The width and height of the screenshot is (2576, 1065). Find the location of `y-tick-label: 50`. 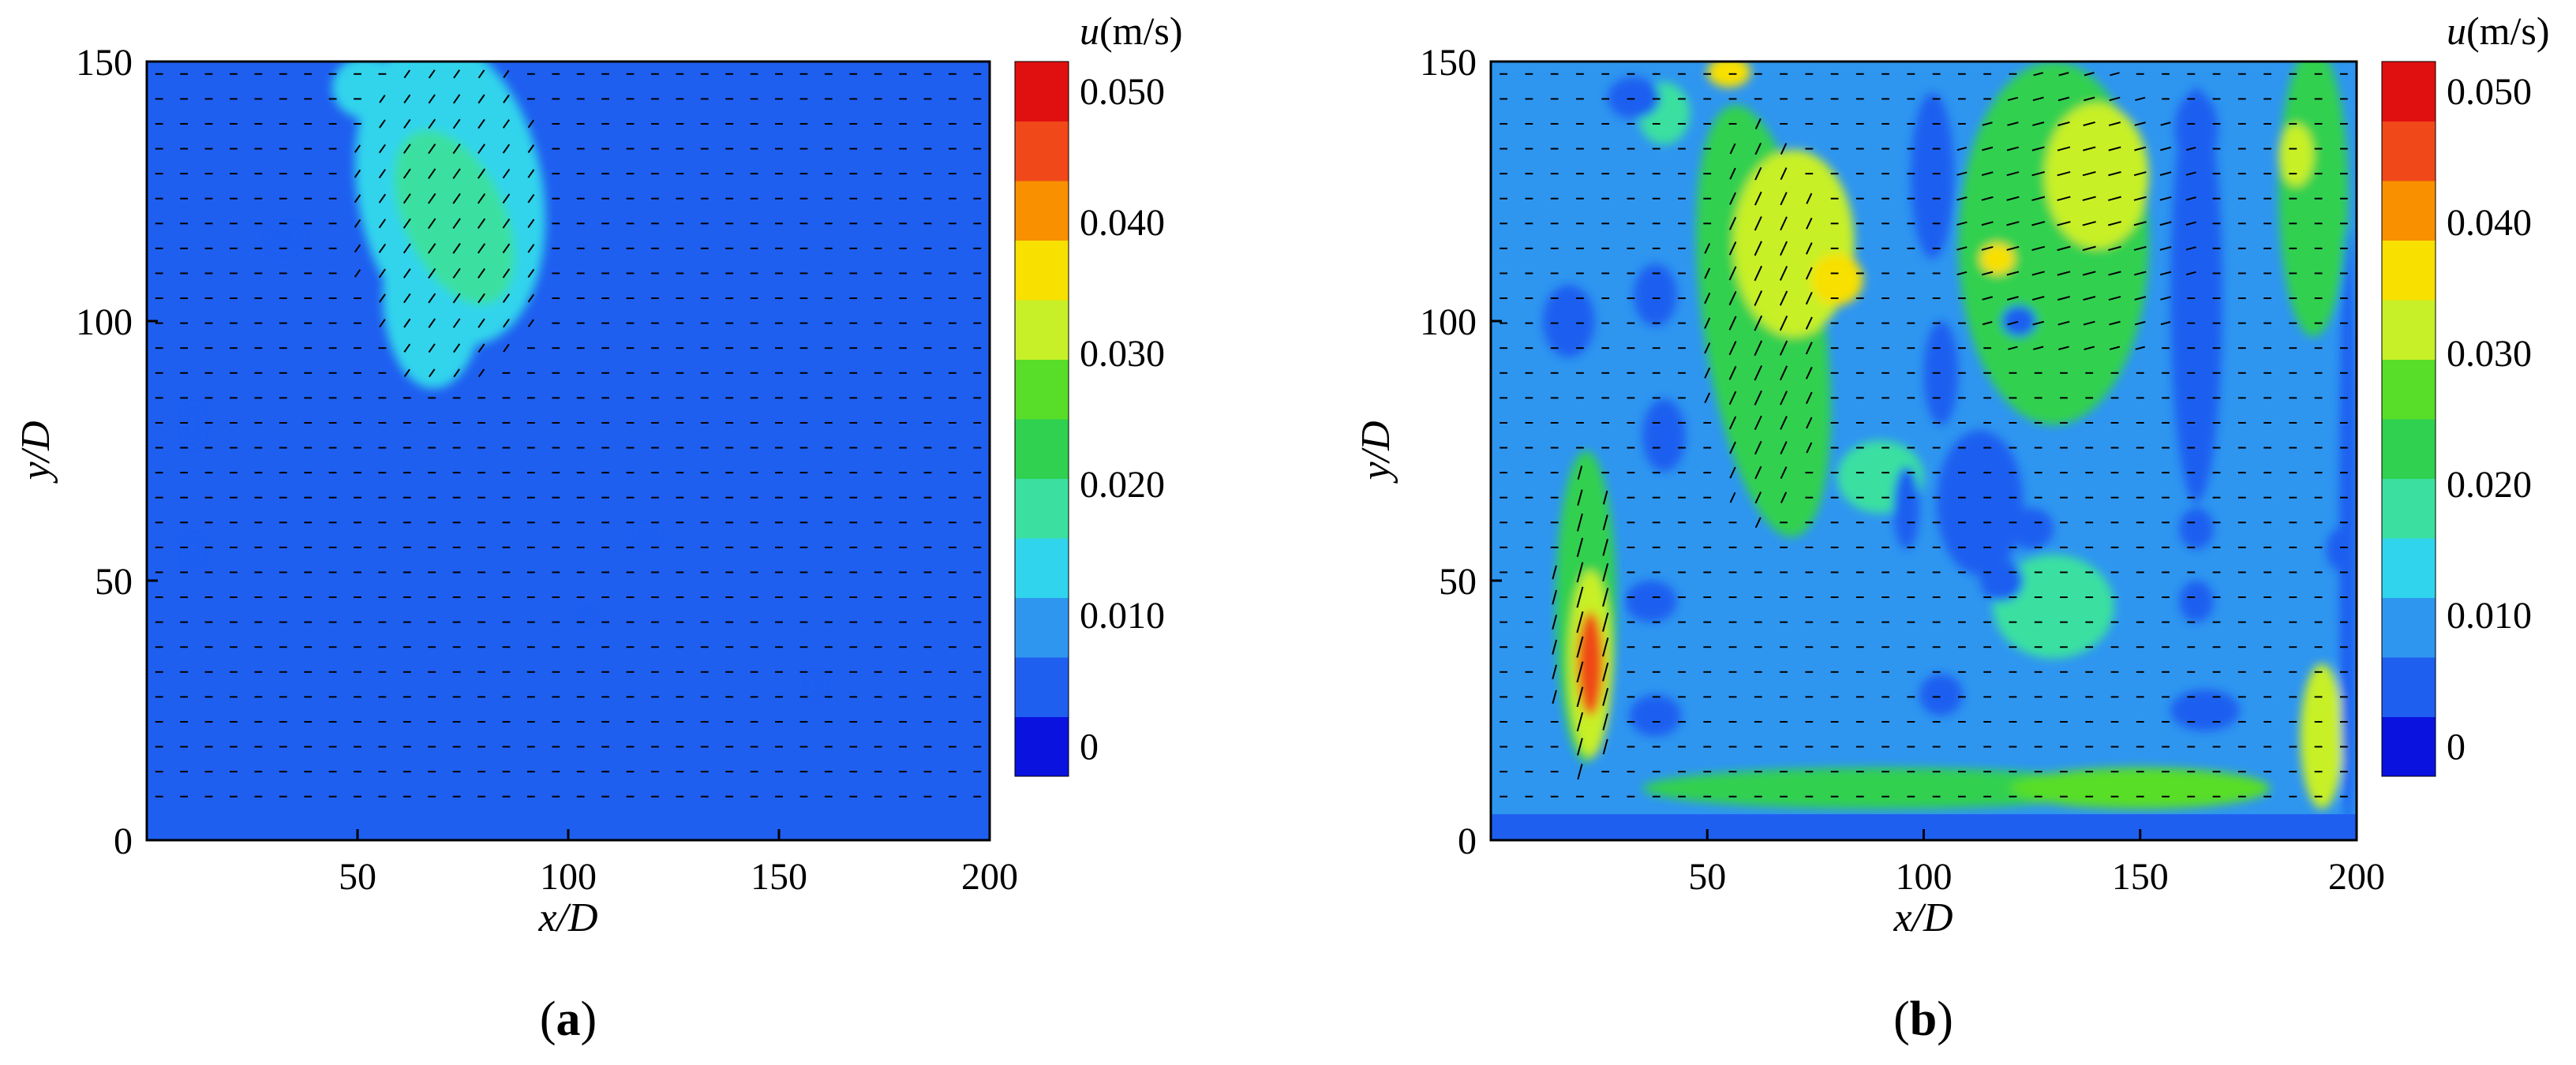

y-tick-label: 50 is located at coordinates (114, 582).